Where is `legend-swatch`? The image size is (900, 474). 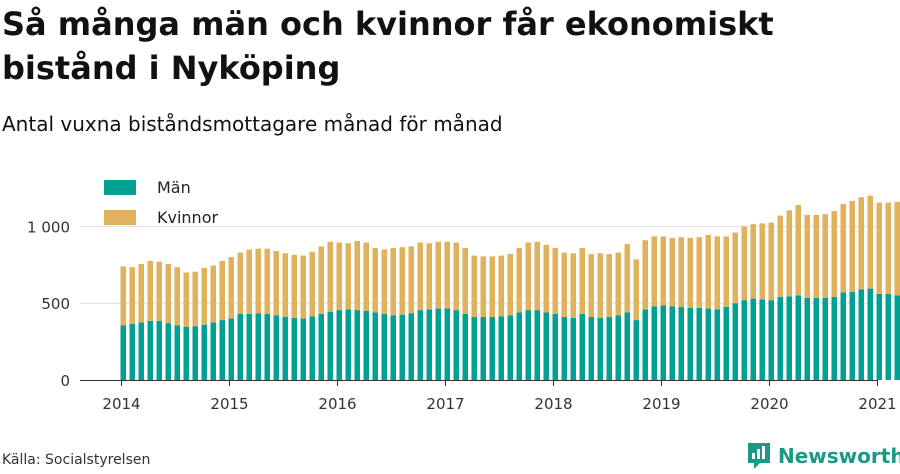
legend-swatch is located at coordinates (120, 217).